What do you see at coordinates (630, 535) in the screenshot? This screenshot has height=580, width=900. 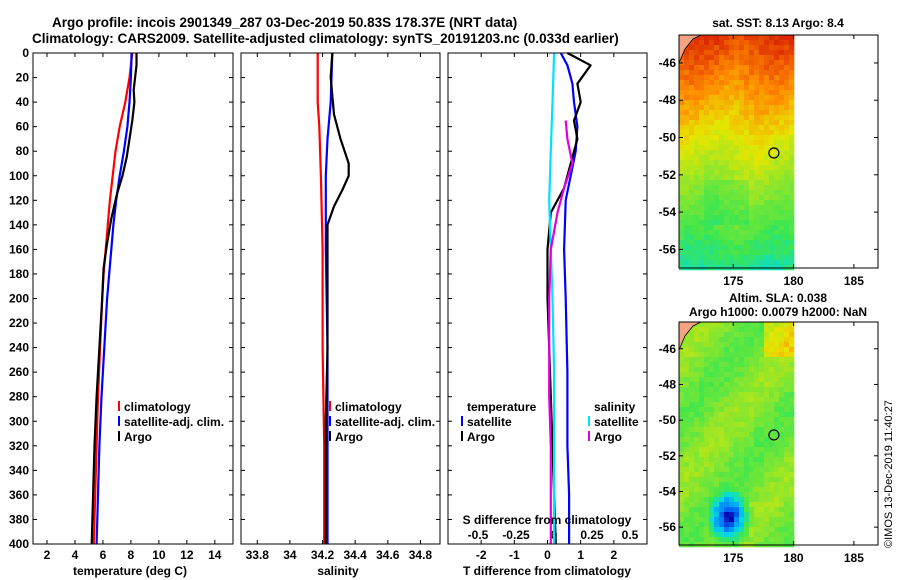 I see `x-top-tick-label: 0.5` at bounding box center [630, 535].